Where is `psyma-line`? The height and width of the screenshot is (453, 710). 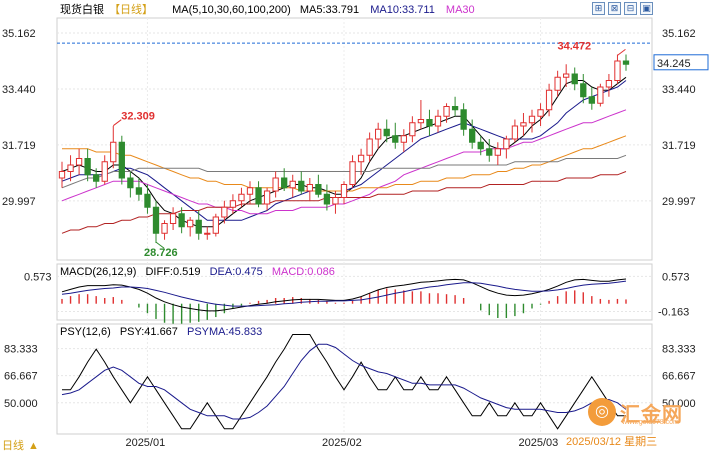 psyma-line is located at coordinates (344, 381).